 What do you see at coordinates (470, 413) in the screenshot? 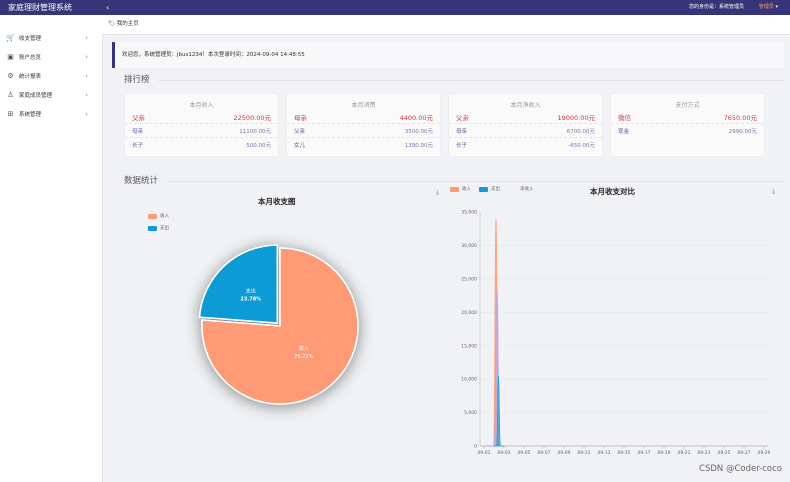
I see `y-tick-label: 5,000` at bounding box center [470, 413].